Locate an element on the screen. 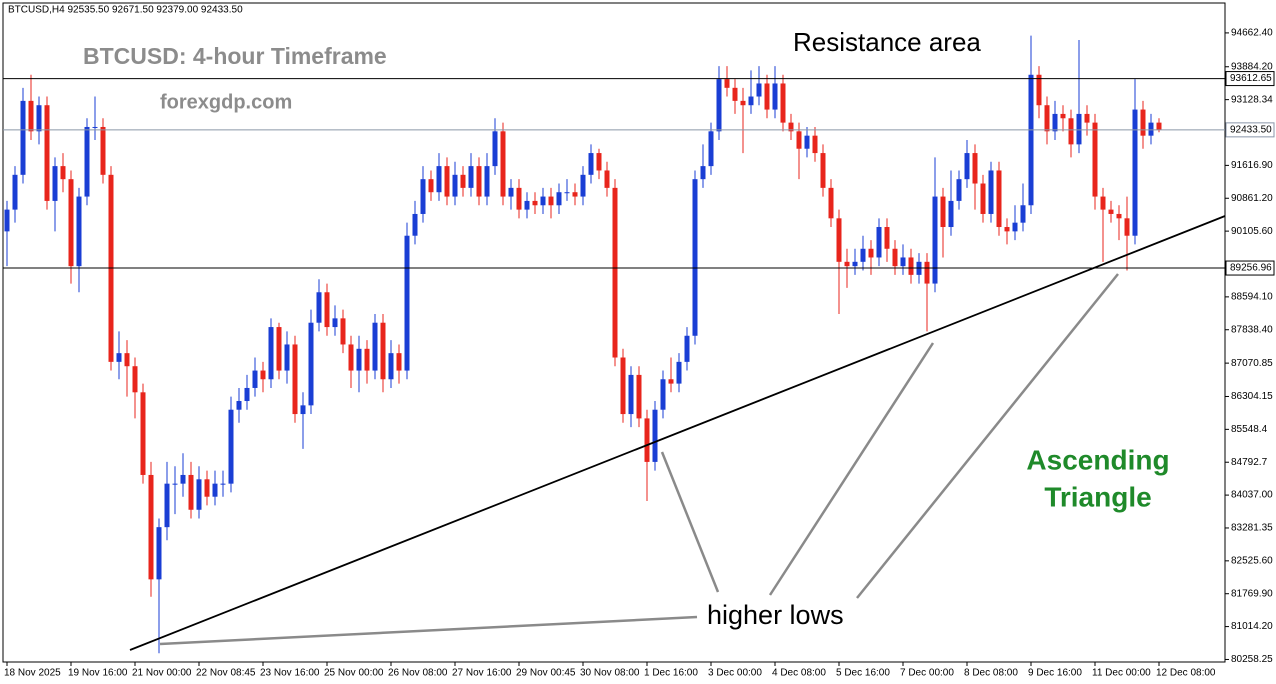 This screenshot has height=684, width=1276. y-tick-label: 88594.10 is located at coordinates (1252, 297).